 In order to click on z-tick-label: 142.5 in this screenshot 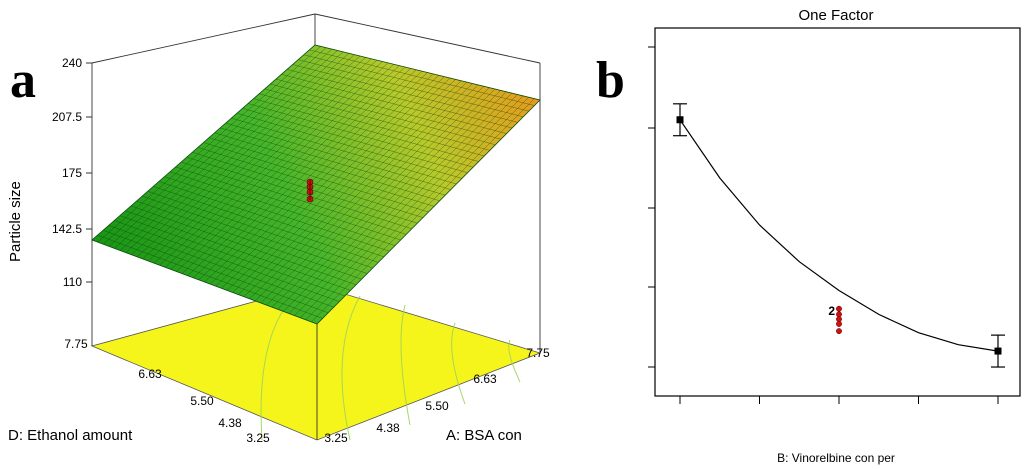, I will do `click(67, 229)`.